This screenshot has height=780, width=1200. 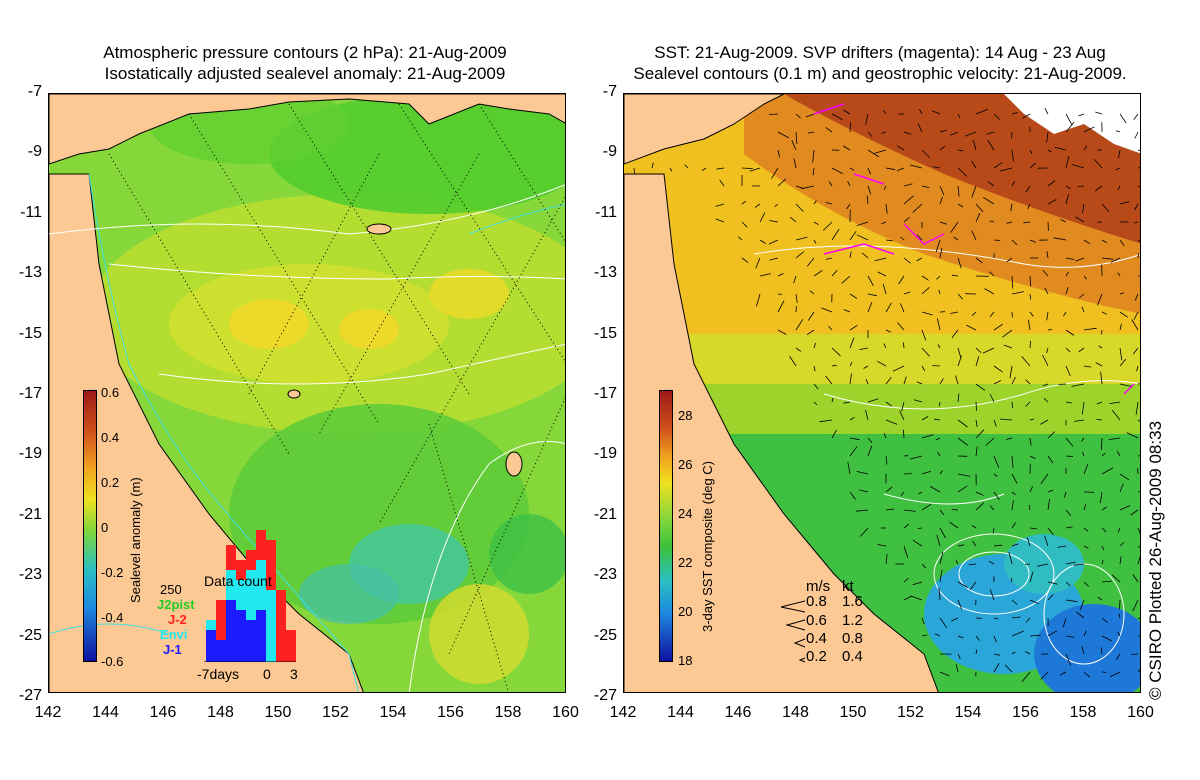 What do you see at coordinates (738, 712) in the screenshot?
I see `lon-tick-146: 146` at bounding box center [738, 712].